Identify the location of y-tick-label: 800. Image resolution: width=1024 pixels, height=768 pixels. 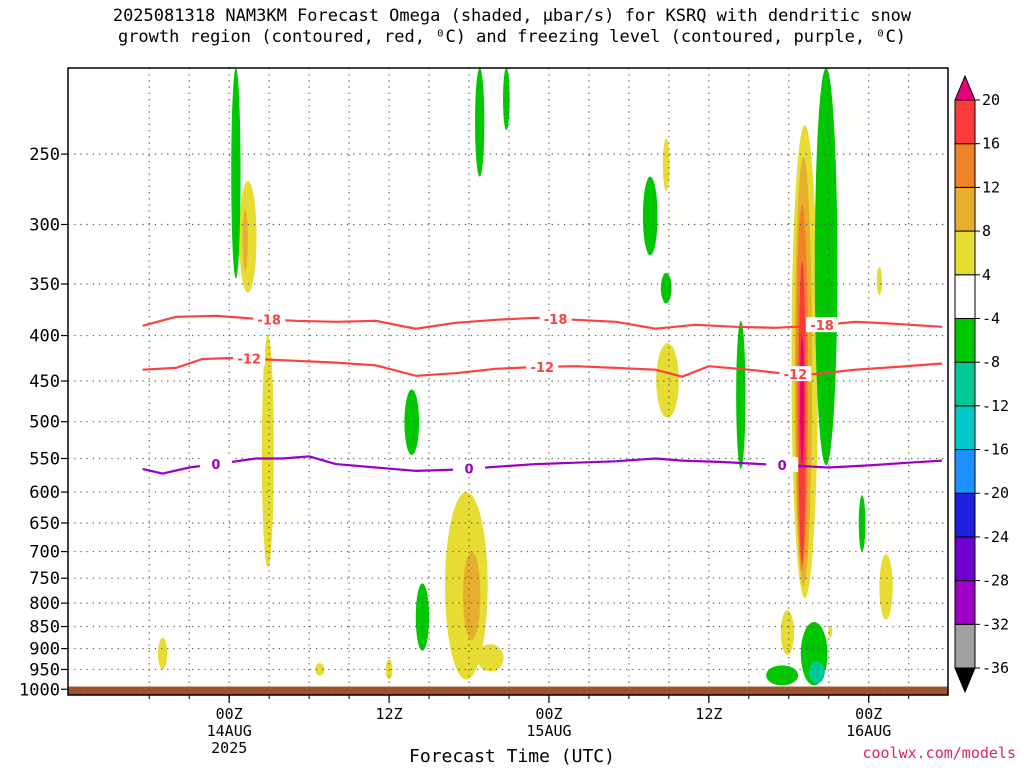
(44, 604).